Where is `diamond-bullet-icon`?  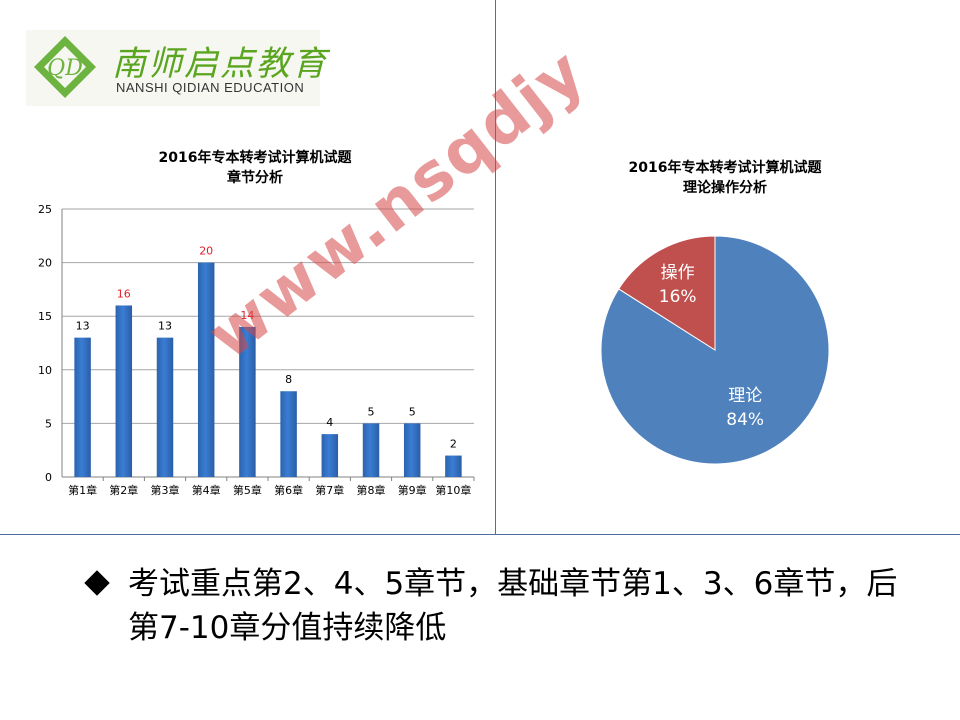 diamond-bullet-icon is located at coordinates (97, 583).